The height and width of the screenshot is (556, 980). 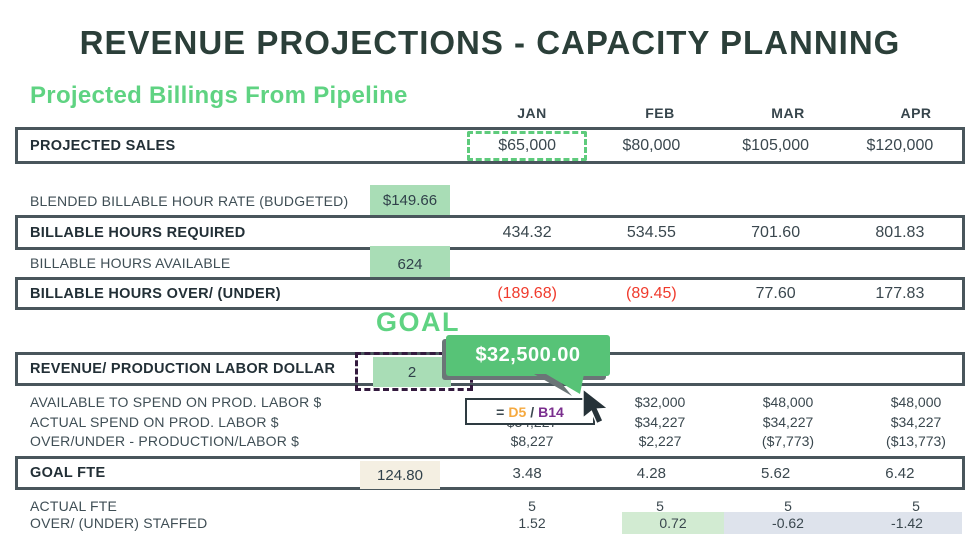 What do you see at coordinates (651, 473) in the screenshot?
I see `cell-feb: 4.28` at bounding box center [651, 473].